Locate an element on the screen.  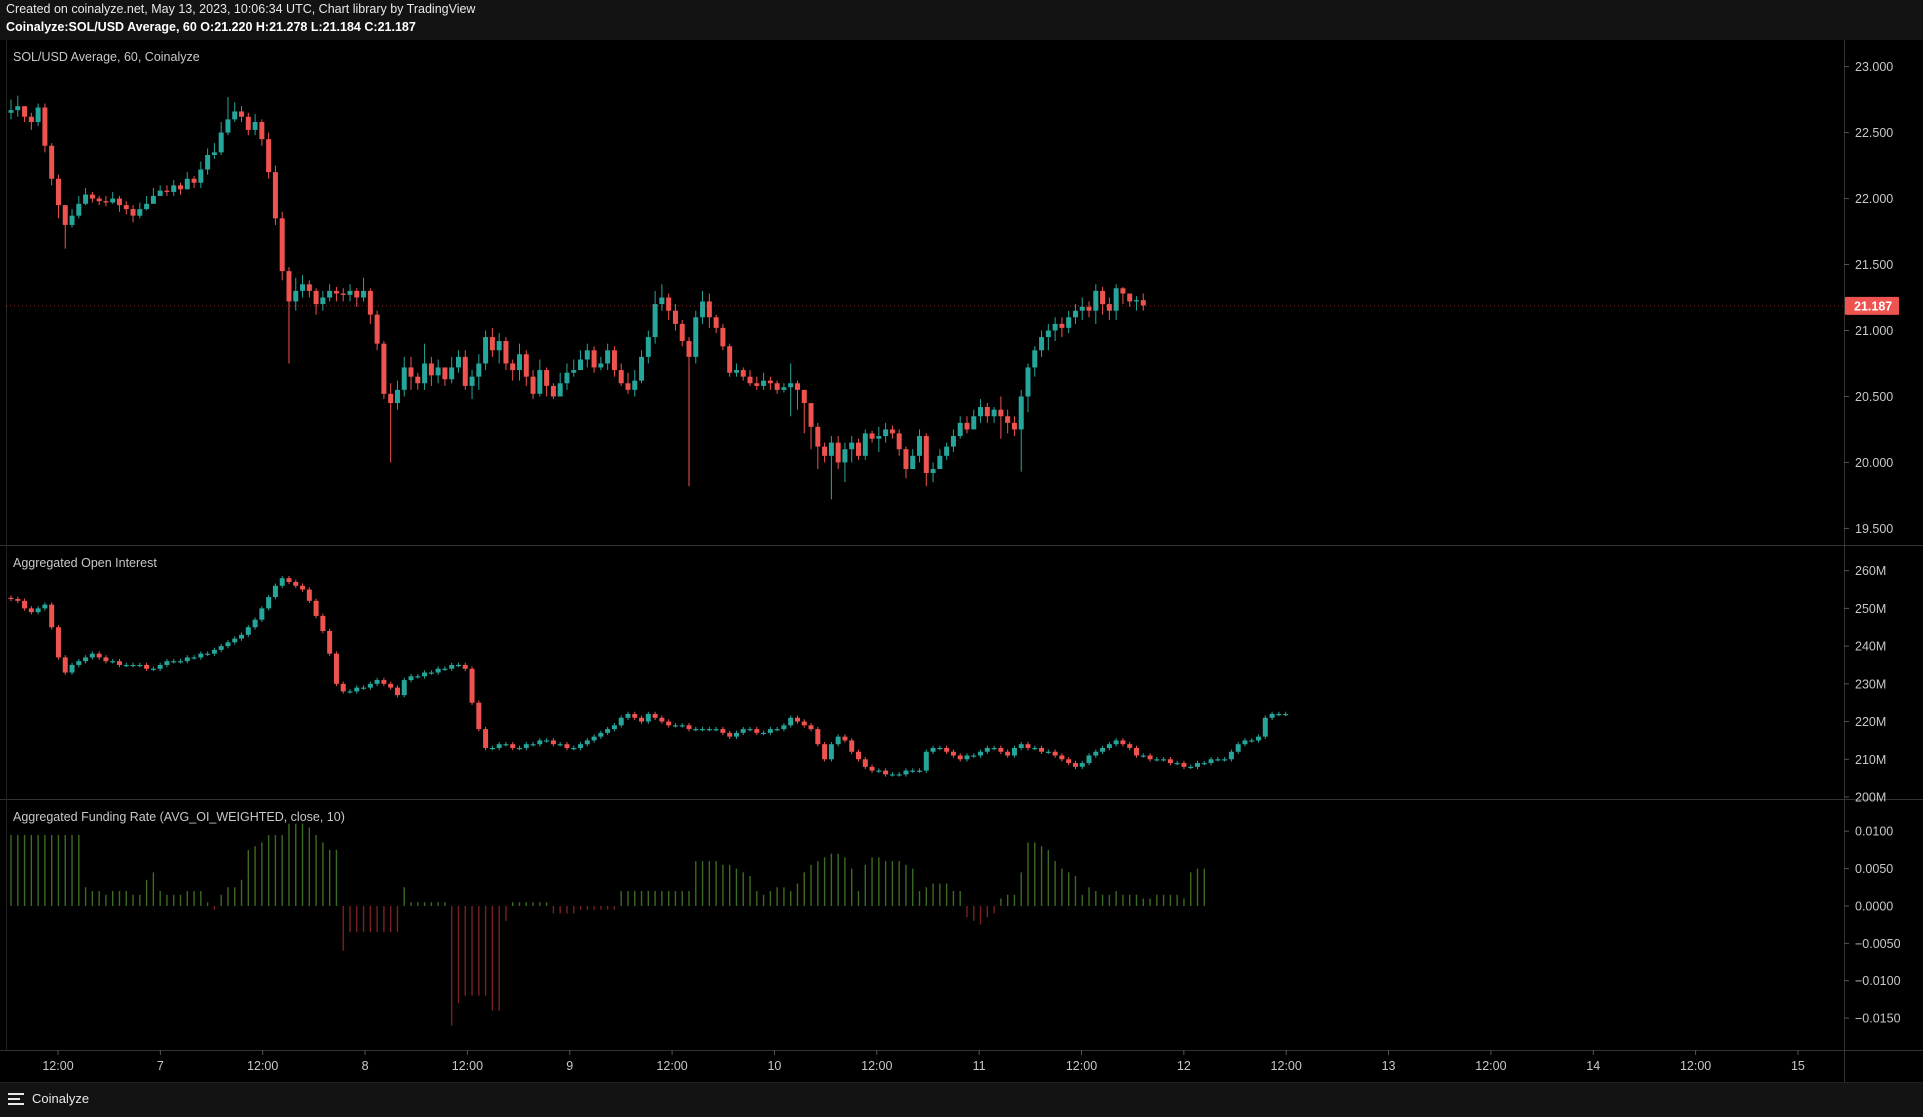
high-label: H: is located at coordinates (262, 27).